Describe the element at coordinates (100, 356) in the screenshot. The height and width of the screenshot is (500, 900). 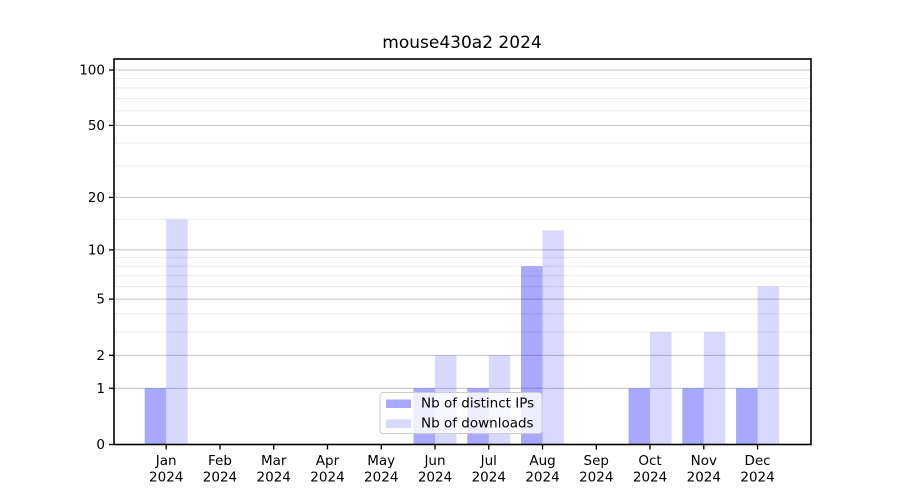
I see `y-tick-label: 2` at that location.